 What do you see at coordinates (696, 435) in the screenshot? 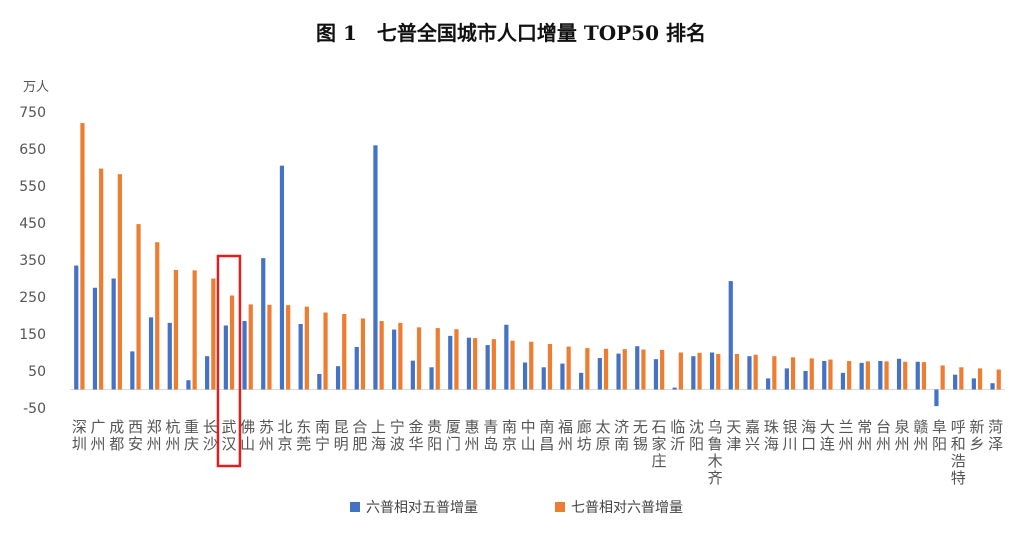
I see `category-label: 沈阳` at bounding box center [696, 435].